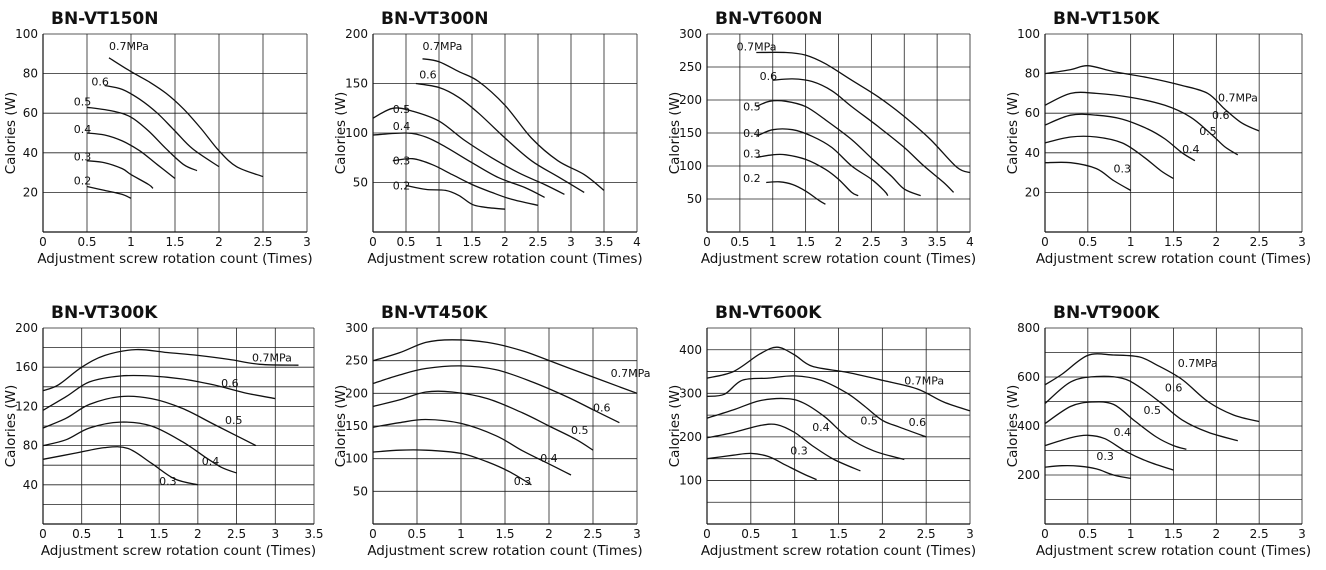  What do you see at coordinates (434, 313) in the screenshot?
I see `chart-title: BN-VT450K` at bounding box center [434, 313].